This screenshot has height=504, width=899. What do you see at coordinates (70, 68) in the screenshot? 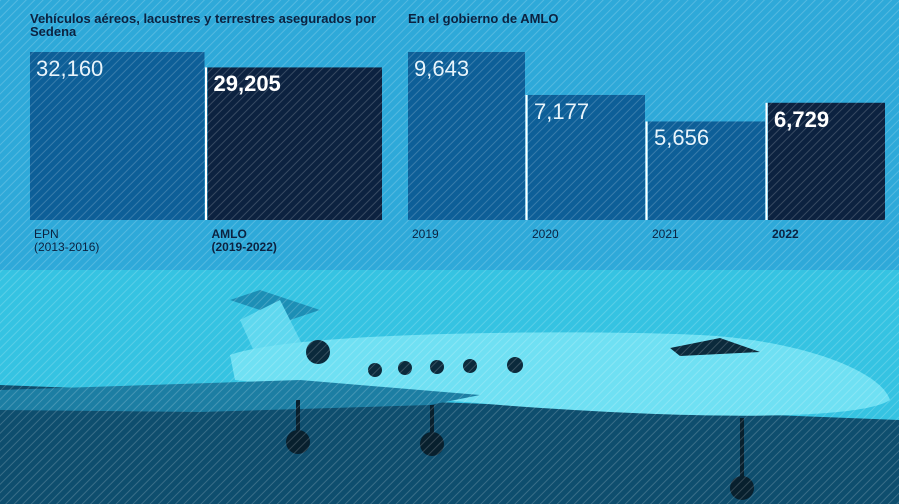
I see `value-label: 32,160` at bounding box center [70, 68].